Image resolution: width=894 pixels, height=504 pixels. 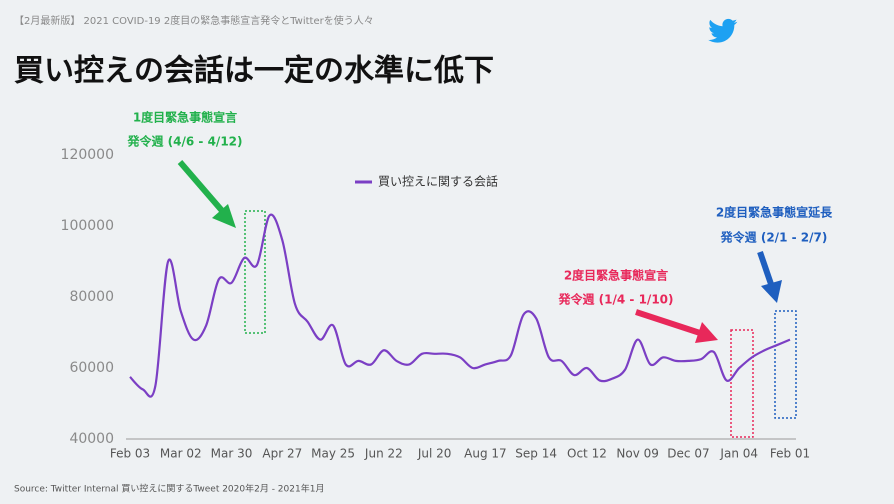 I want to click on annotation: 1度目緊急事態宣言, so click(x=185, y=117).